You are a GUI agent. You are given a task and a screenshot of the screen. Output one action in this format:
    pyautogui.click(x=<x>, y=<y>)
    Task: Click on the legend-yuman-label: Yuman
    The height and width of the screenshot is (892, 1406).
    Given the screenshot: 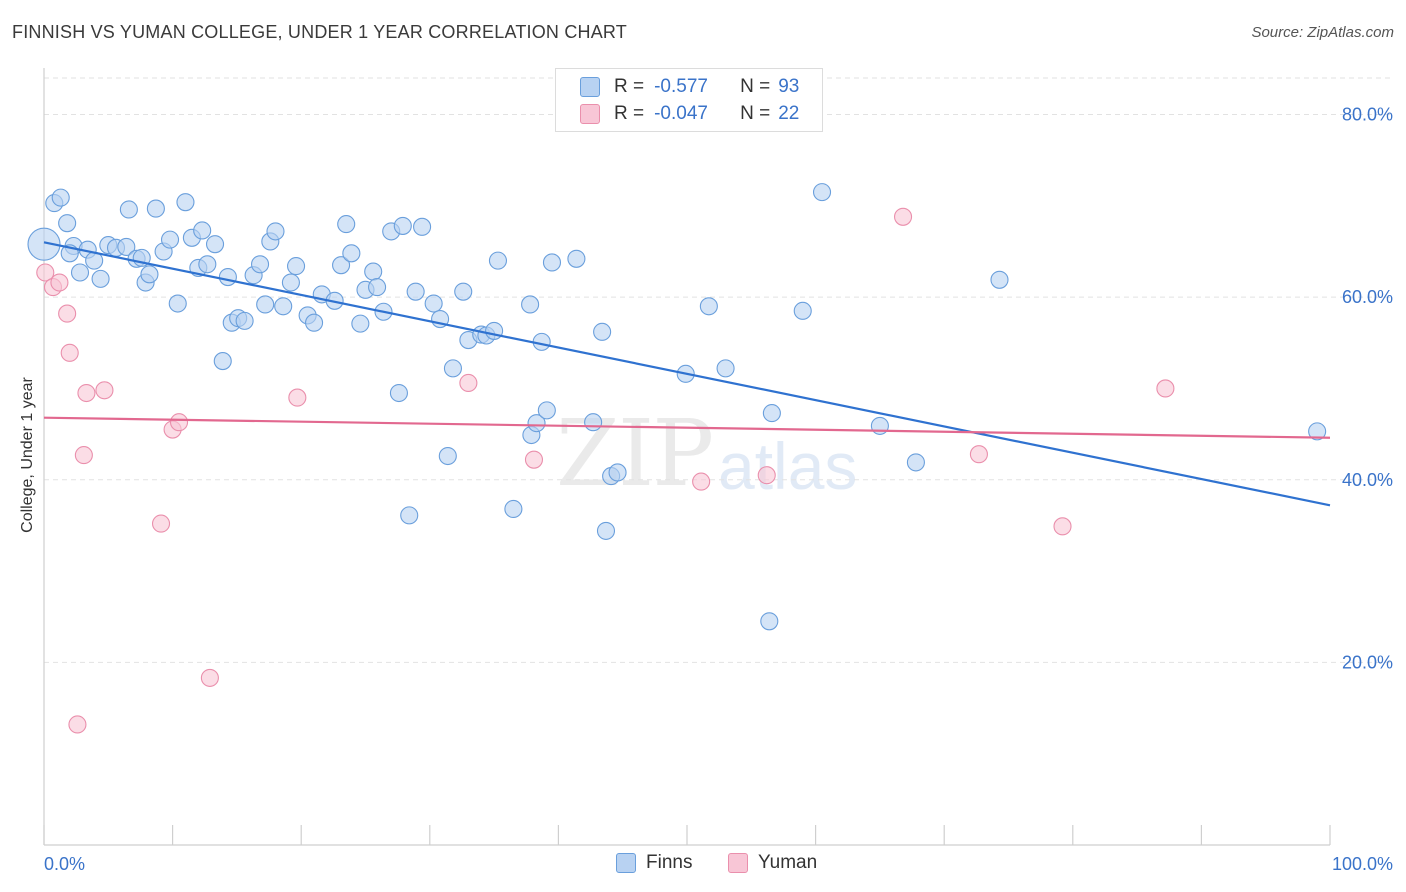 What is the action you would take?
    pyautogui.click(x=788, y=862)
    